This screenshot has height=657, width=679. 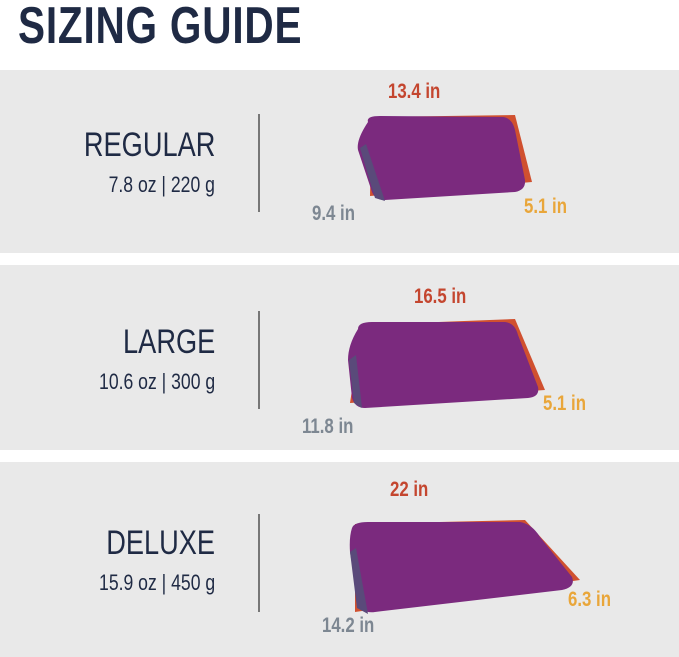 What do you see at coordinates (149, 145) in the screenshot?
I see `size-name: REGULAR` at bounding box center [149, 145].